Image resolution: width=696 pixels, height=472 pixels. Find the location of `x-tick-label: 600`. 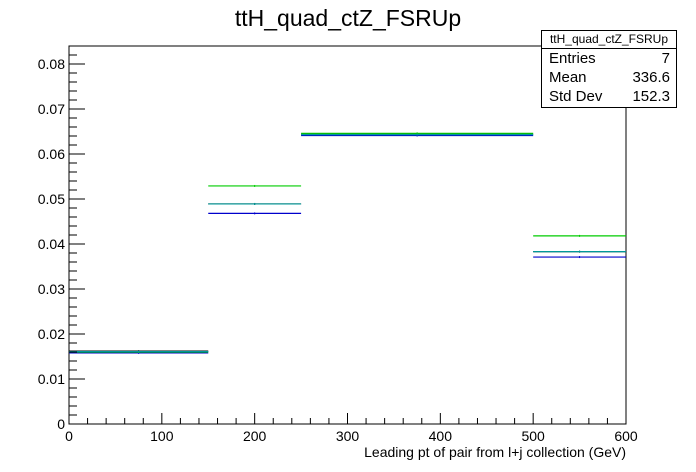

x-tick-label: 600 is located at coordinates (626, 436).